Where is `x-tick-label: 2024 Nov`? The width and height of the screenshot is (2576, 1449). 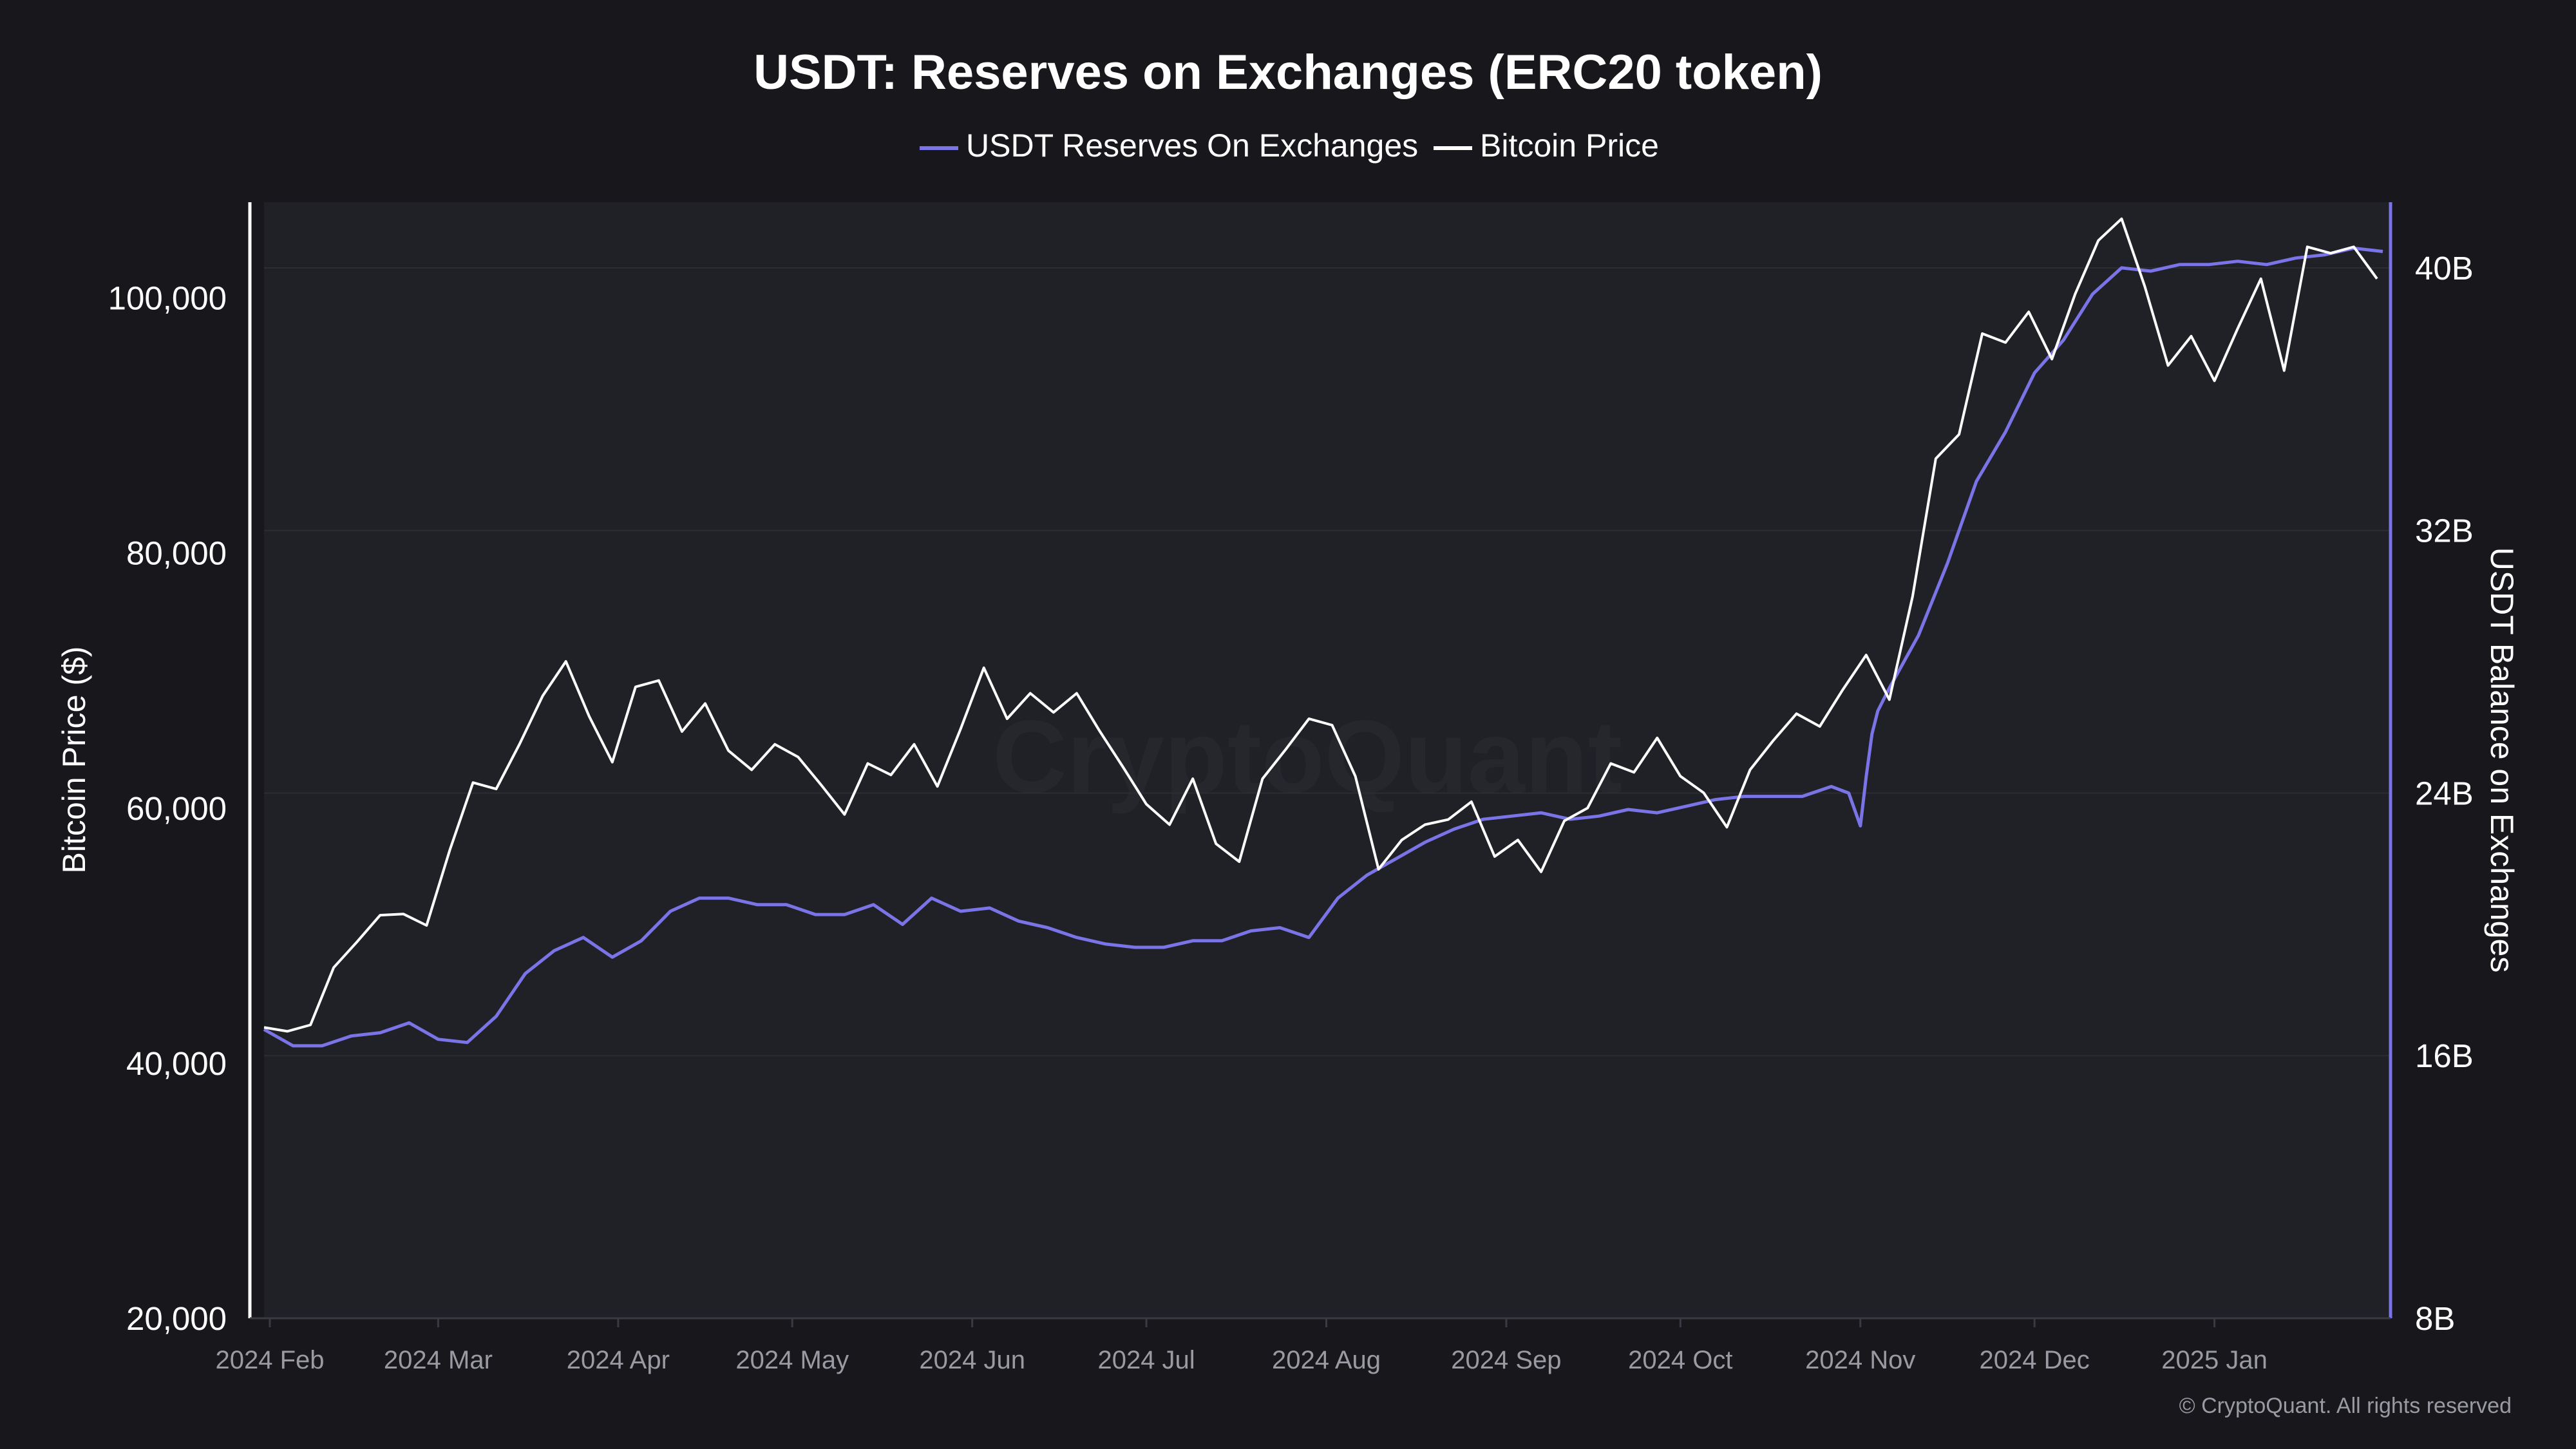
x-tick-label: 2024 Nov is located at coordinates (1860, 1360).